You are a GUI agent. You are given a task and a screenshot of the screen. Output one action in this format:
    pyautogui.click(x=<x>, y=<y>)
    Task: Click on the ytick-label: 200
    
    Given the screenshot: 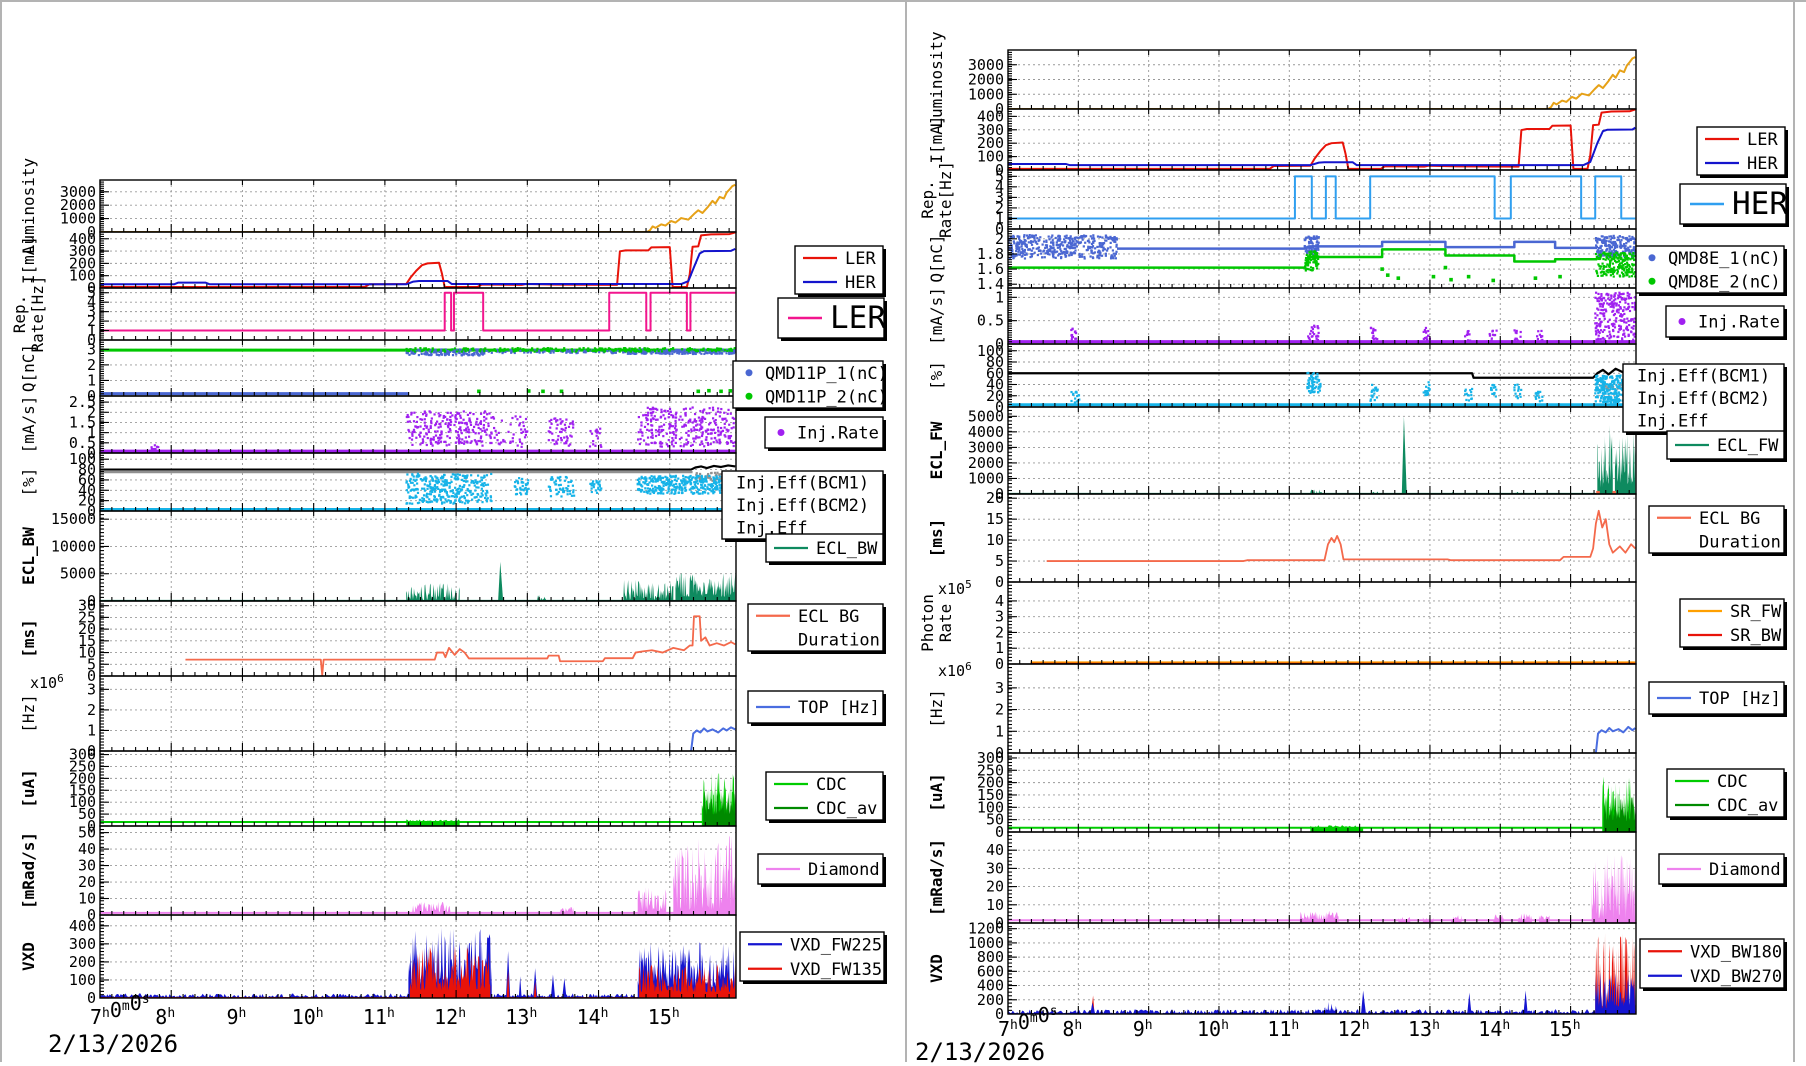 What is the action you would take?
    pyautogui.click(x=82, y=962)
    